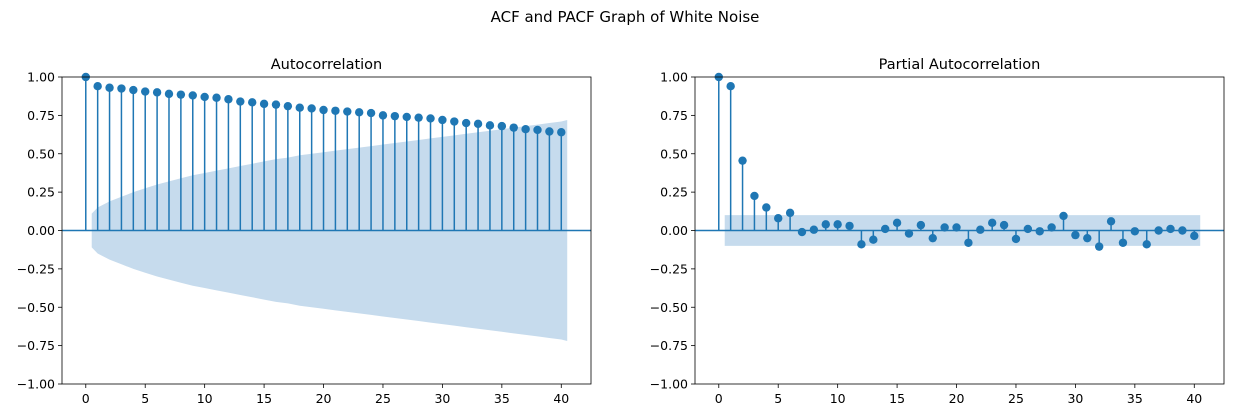 Image resolution: width=1234 pixels, height=419 pixels. I want to click on pacf-y-tick-label-0: −1.00, so click(669, 384).